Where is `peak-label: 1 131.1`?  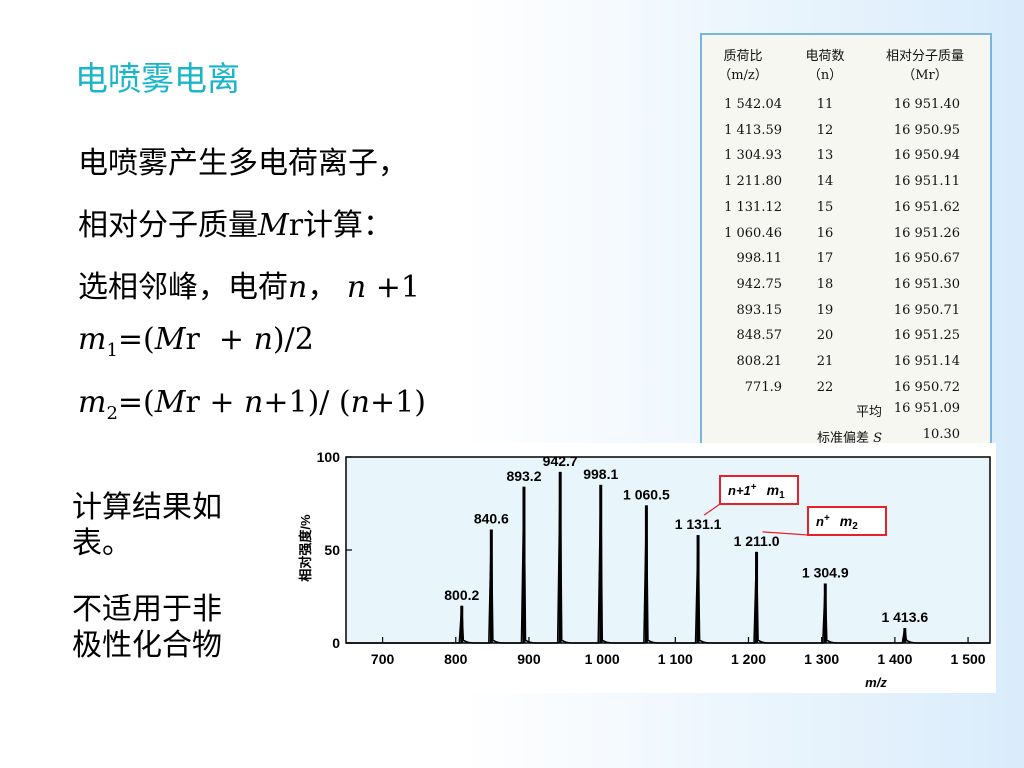
peak-label: 1 131.1 is located at coordinates (698, 524).